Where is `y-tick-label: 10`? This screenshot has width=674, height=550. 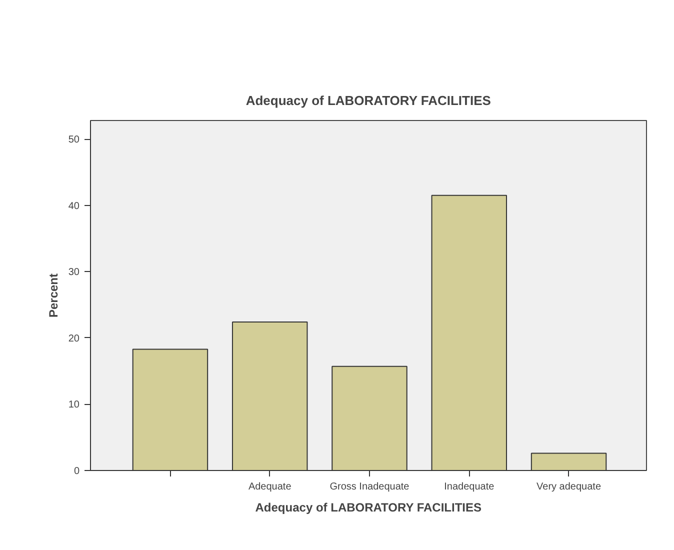
y-tick-label: 10 is located at coordinates (74, 405).